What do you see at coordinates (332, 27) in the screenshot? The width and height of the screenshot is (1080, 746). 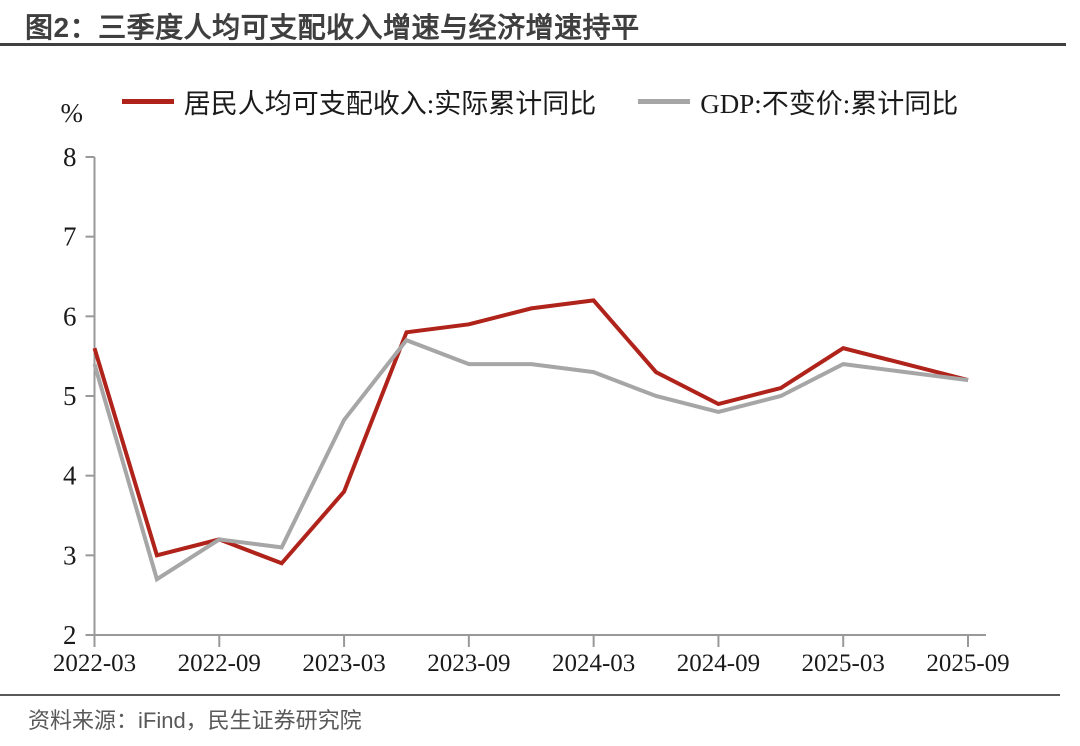 I see `figure-title: 图2：三季度人均可支配收入增速与经济增速持平` at bounding box center [332, 27].